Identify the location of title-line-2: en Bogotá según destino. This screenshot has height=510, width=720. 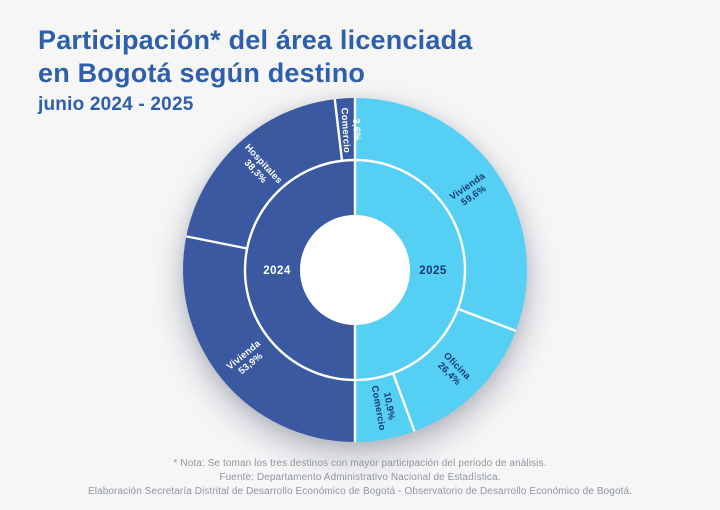
(202, 73).